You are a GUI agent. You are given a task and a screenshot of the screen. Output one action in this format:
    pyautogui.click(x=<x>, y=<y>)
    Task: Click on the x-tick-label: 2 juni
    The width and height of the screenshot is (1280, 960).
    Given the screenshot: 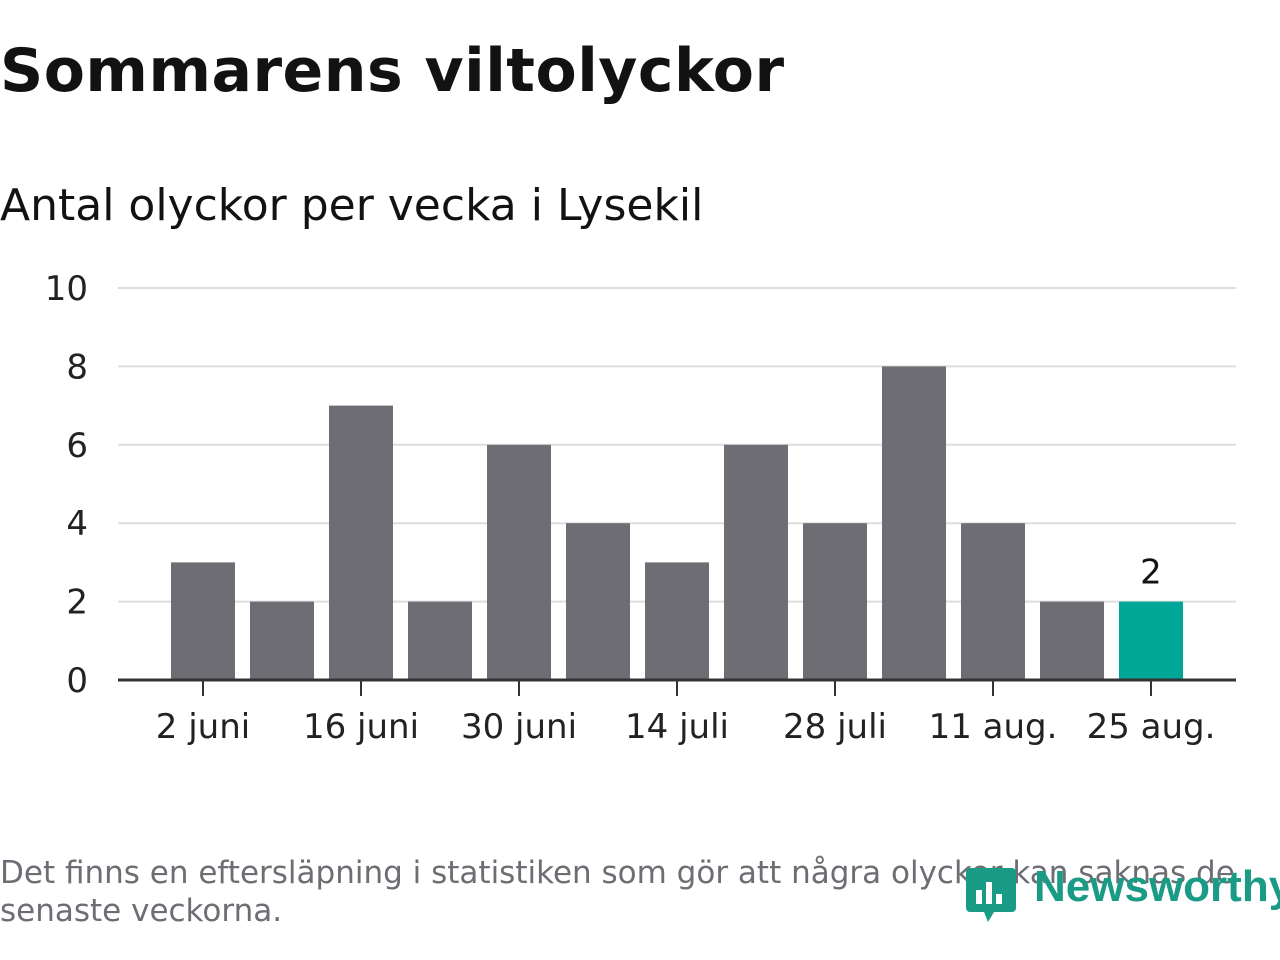 What is the action you would take?
    pyautogui.click(x=203, y=727)
    